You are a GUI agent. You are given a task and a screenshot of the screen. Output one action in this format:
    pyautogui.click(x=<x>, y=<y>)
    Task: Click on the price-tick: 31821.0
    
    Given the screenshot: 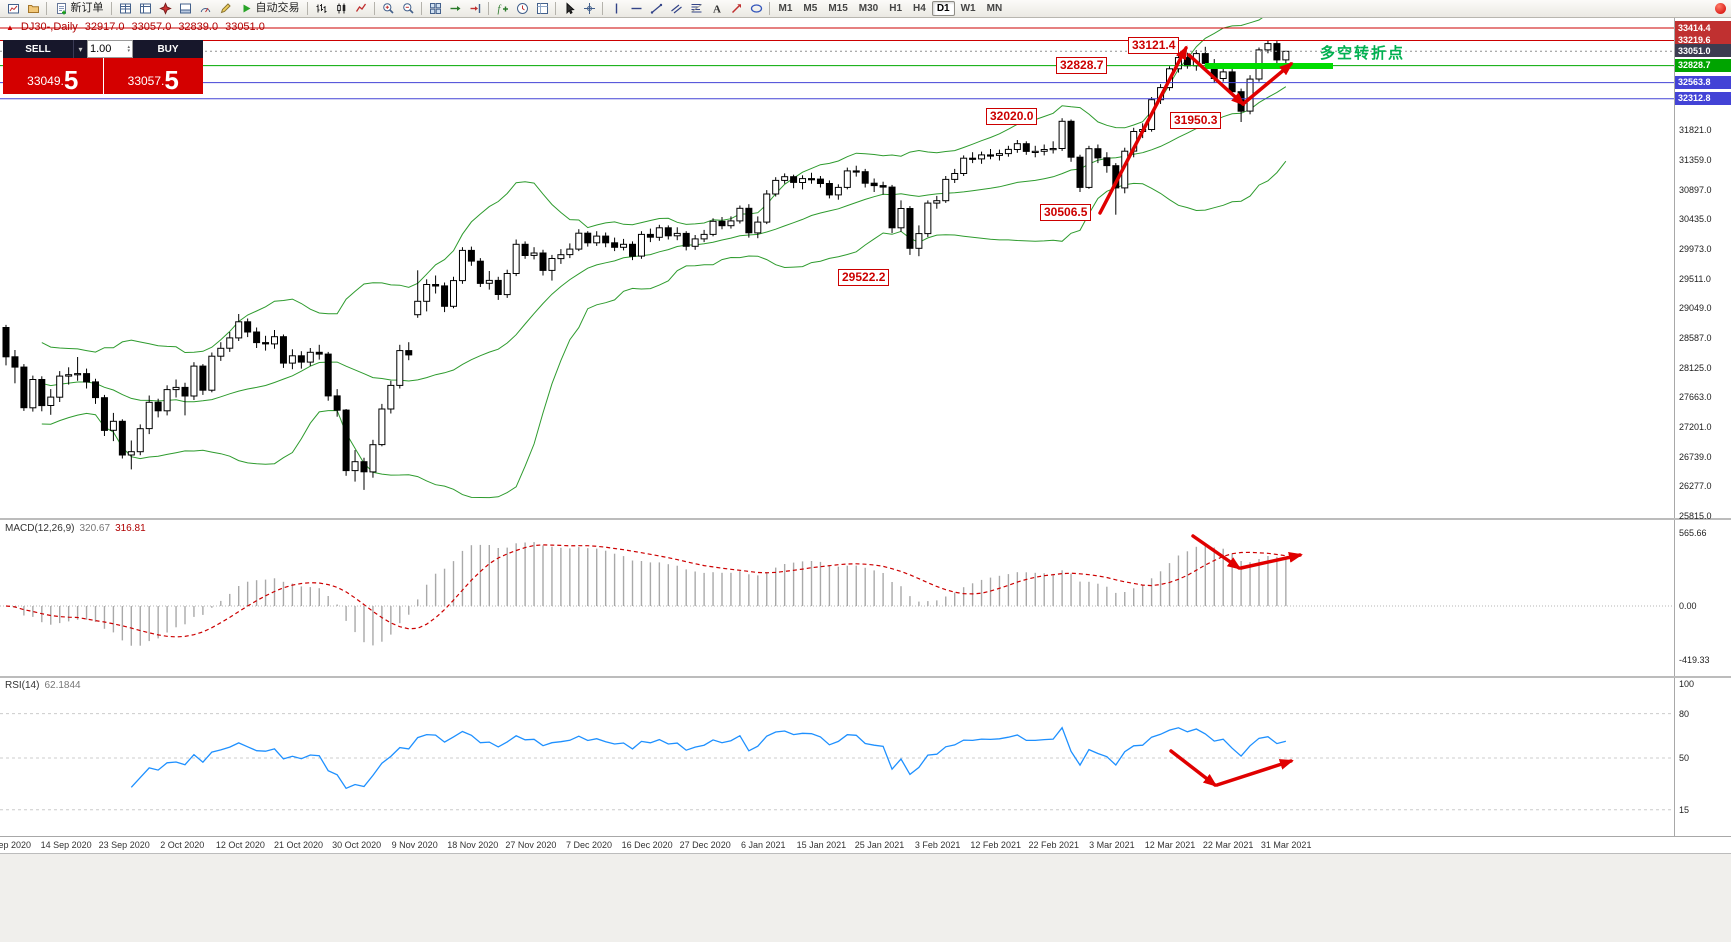 What is the action you would take?
    pyautogui.click(x=1695, y=130)
    